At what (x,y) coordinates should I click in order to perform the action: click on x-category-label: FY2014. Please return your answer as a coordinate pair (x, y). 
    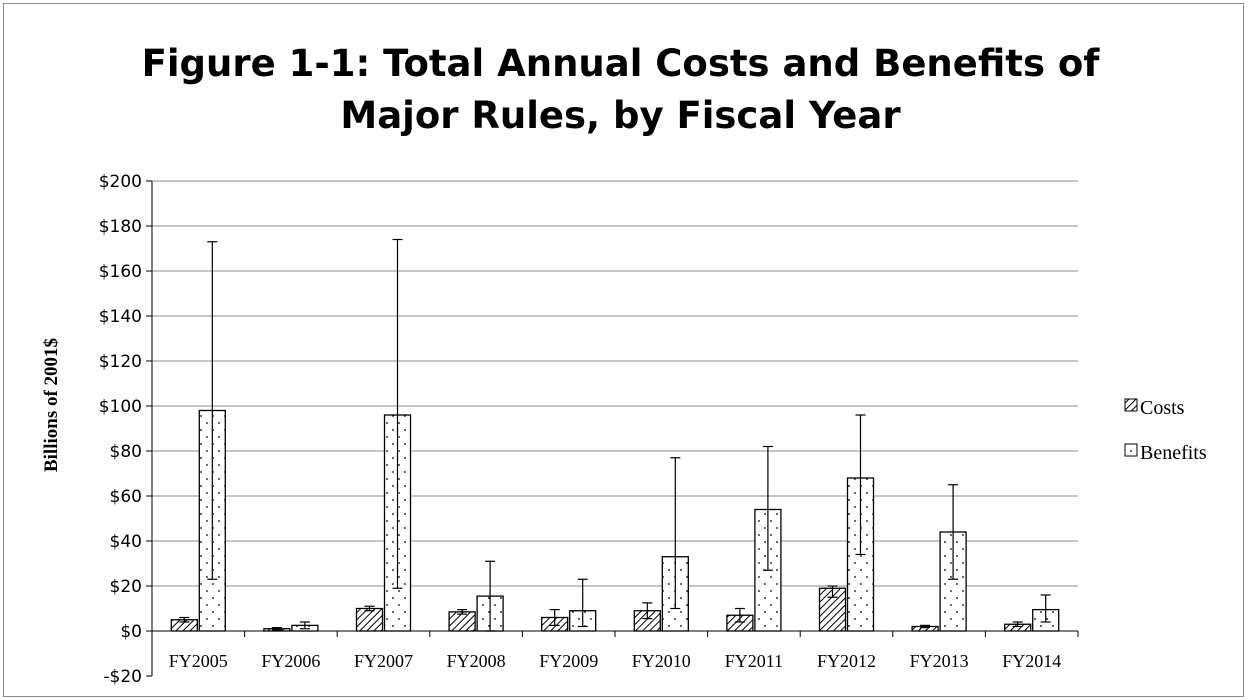
    Looking at the image, I should click on (1031, 661).